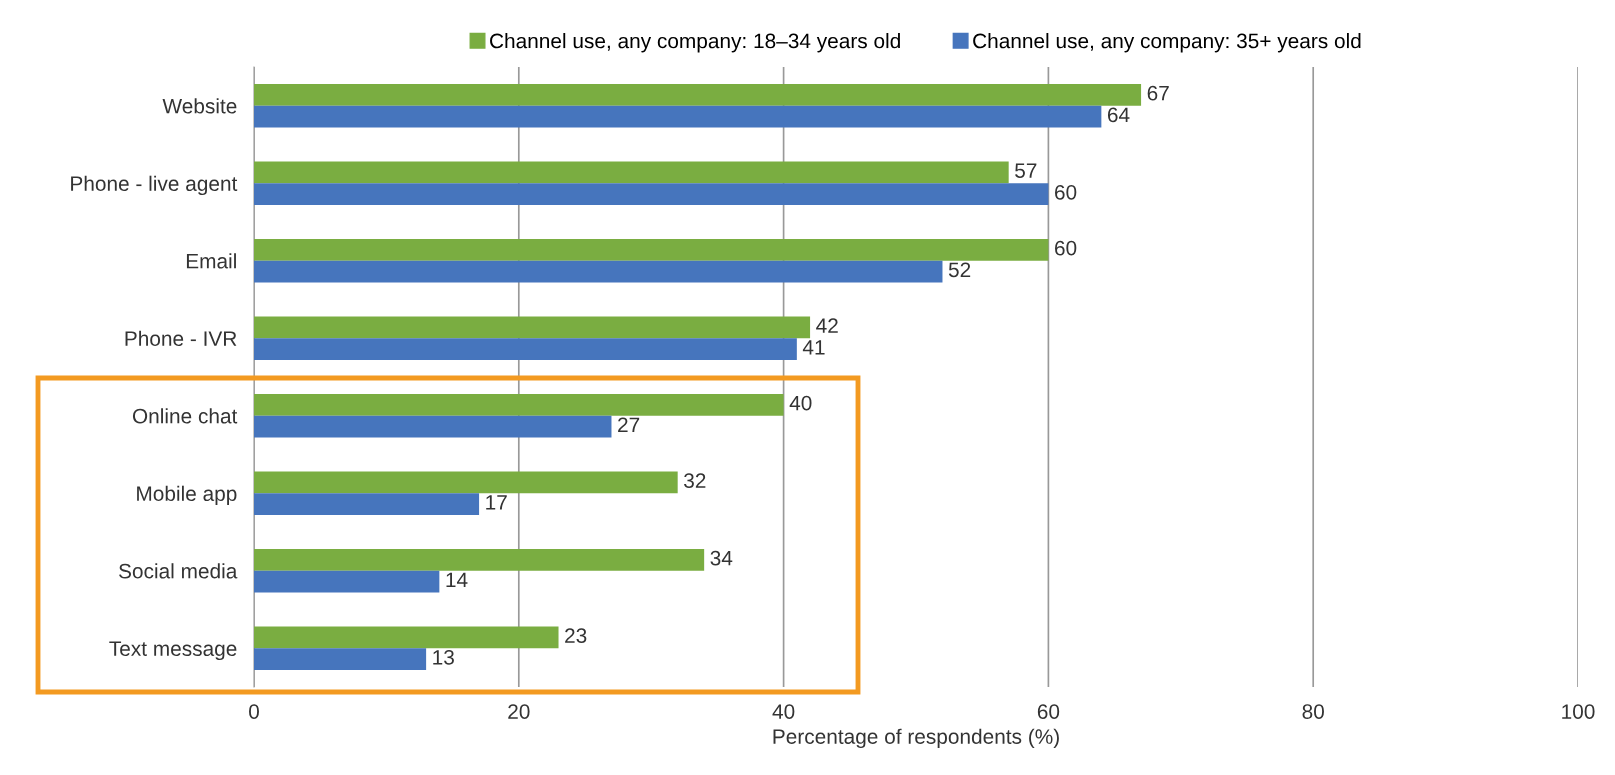 The height and width of the screenshot is (775, 1615). What do you see at coordinates (178, 571) in the screenshot?
I see `y-tick-label: Social media` at bounding box center [178, 571].